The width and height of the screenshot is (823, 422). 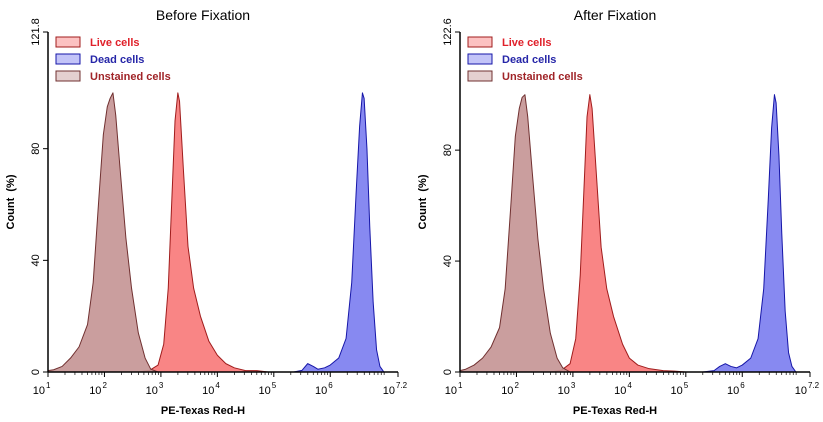 I want to click on chart-title: Before Fixation, so click(x=203, y=15).